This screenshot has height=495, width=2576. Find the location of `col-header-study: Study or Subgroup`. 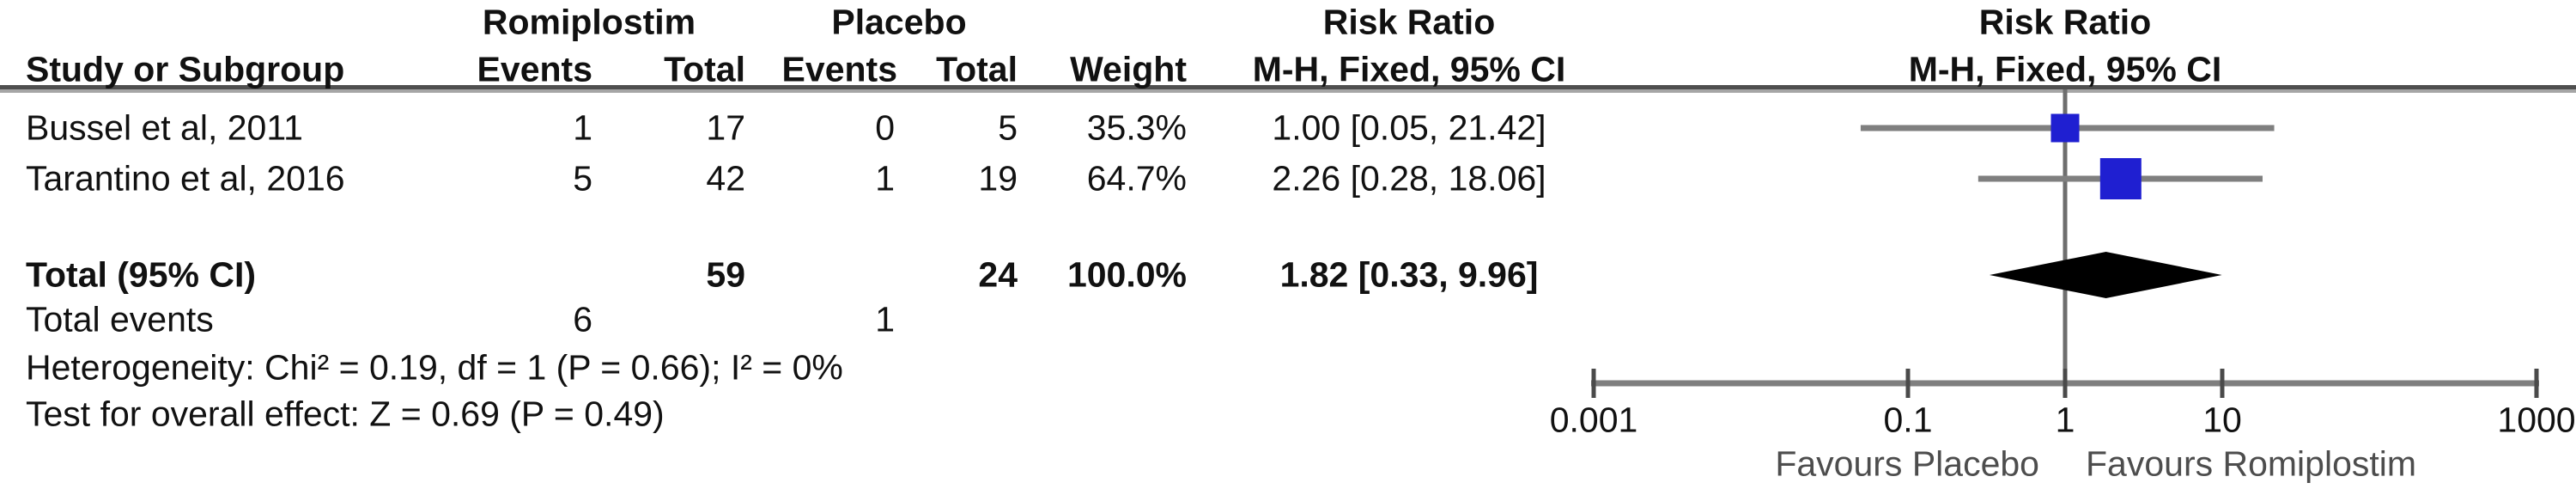

col-header-study: Study or Subgroup is located at coordinates (186, 69).